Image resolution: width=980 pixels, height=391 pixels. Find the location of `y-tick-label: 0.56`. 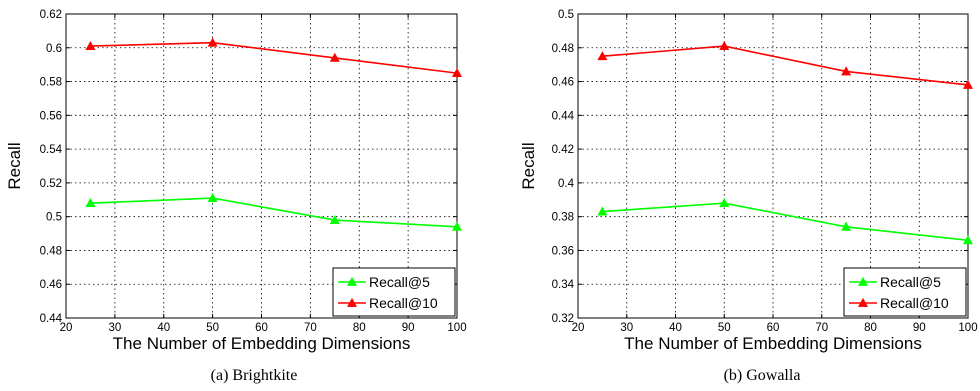

y-tick-label: 0.56 is located at coordinates (51, 116).